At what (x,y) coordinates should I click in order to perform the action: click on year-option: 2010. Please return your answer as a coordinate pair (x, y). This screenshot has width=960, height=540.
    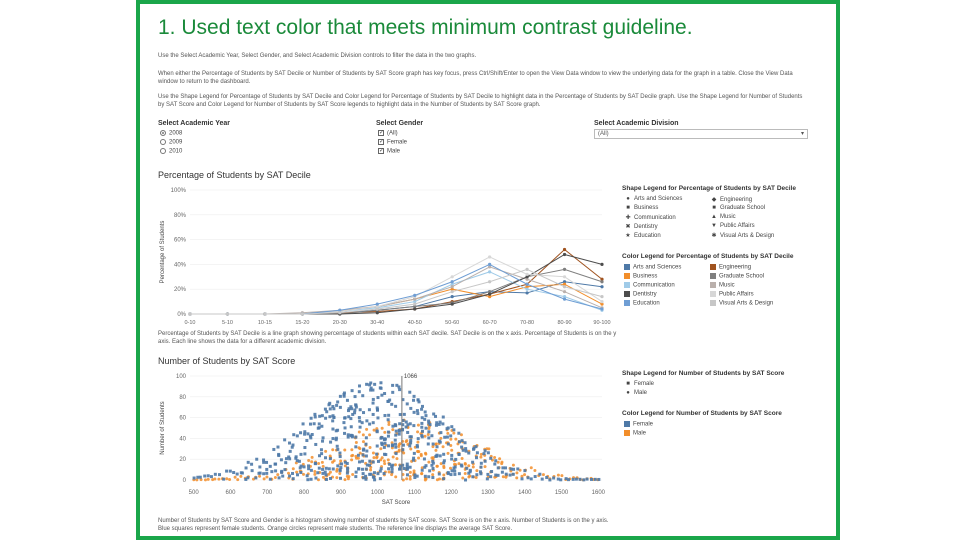
    Looking at the image, I should click on (171, 151).